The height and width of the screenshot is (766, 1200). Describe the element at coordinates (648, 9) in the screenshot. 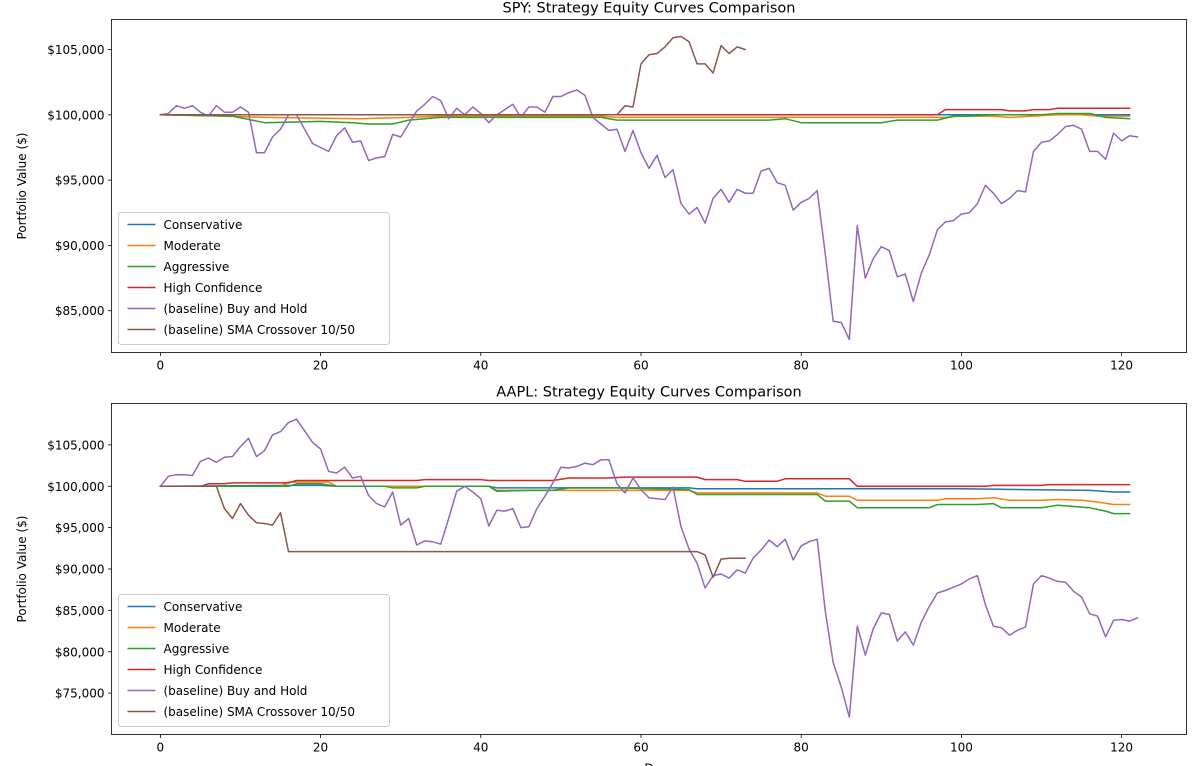

I see `chart-title: SPY: Strategy Equity Curves Comparison` at that location.